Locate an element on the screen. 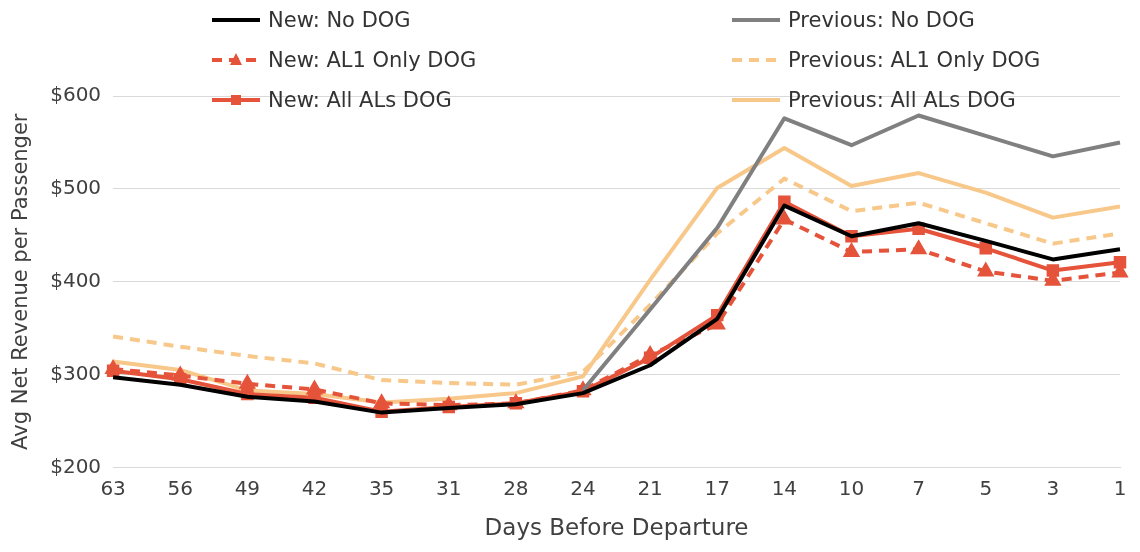  x-tick-label: 21 is located at coordinates (650, 487).